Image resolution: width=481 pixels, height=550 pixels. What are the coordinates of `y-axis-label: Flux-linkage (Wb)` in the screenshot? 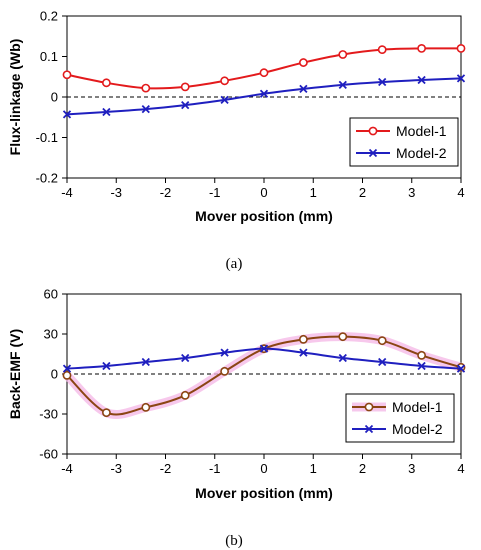 It's located at (15, 97).